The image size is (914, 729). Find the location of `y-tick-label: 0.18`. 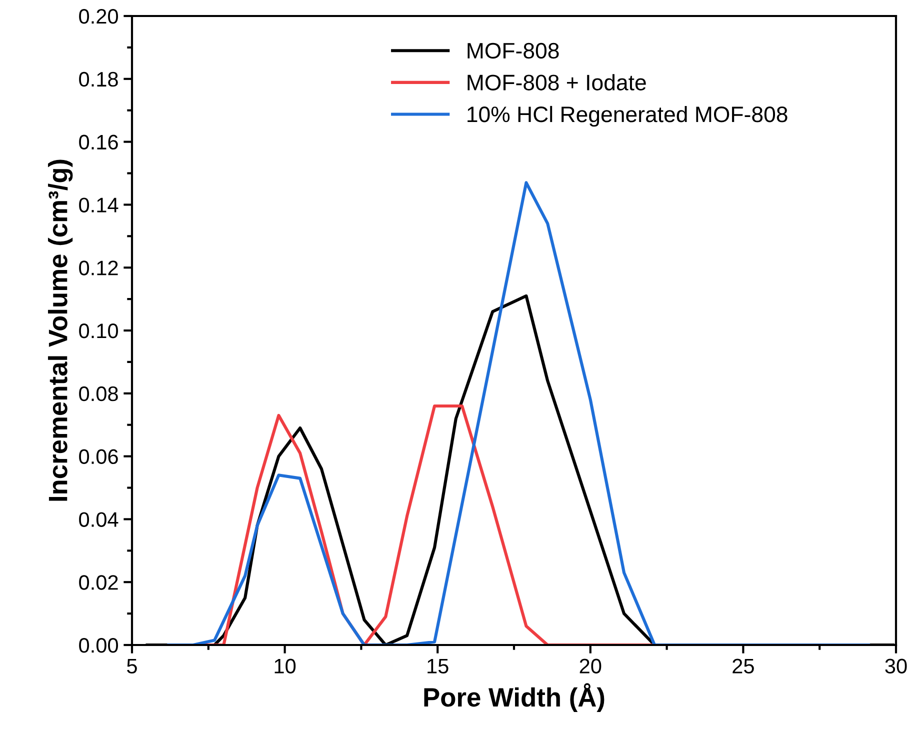

y-tick-label: 0.18 is located at coordinates (98, 79).